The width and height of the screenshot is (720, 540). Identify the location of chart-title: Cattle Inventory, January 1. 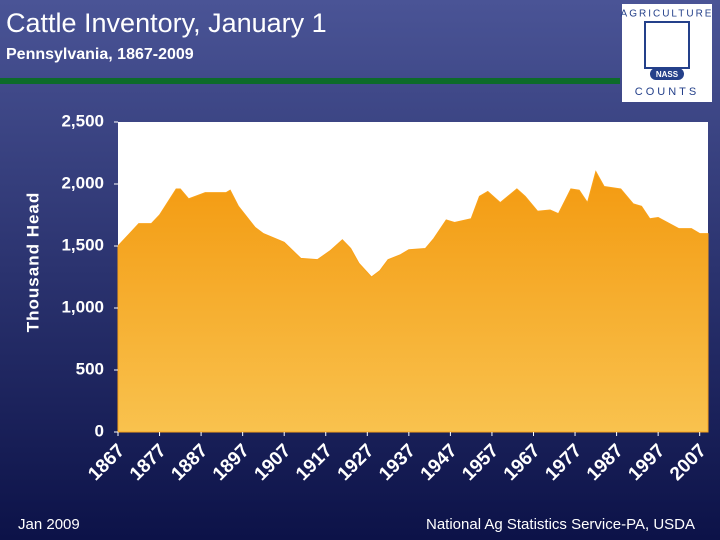
(166, 23).